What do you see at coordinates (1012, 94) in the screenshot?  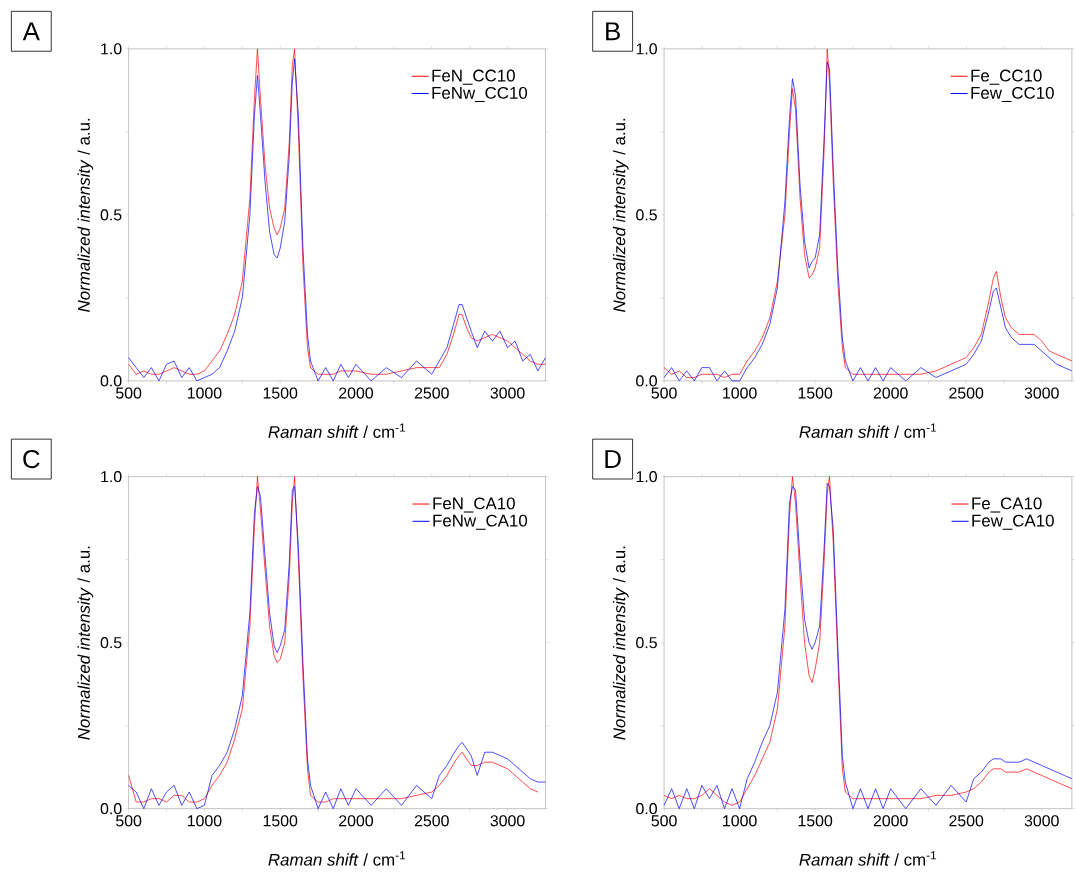 I see `legend-label: Few_CC10` at bounding box center [1012, 94].